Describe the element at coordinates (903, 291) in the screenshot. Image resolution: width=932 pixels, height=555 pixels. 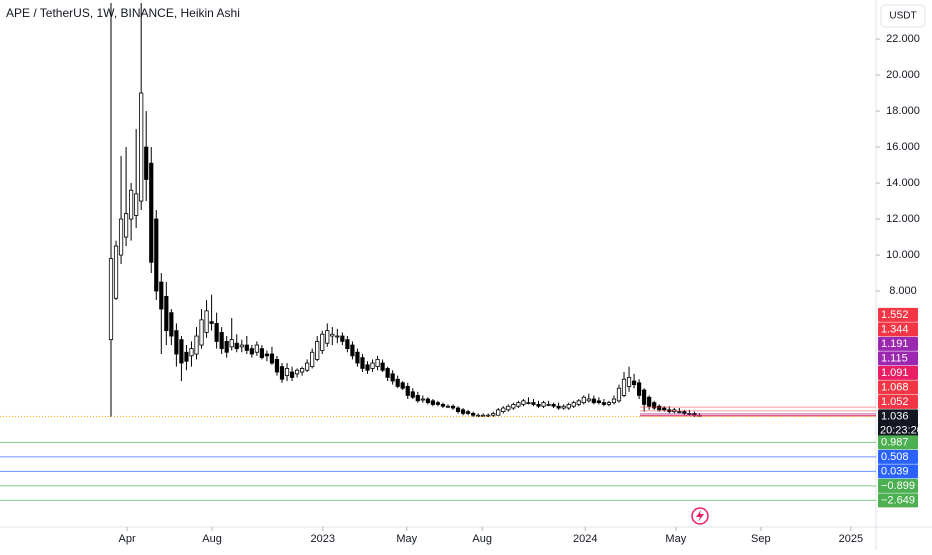
I see `y-tick-label: 8.000` at that location.